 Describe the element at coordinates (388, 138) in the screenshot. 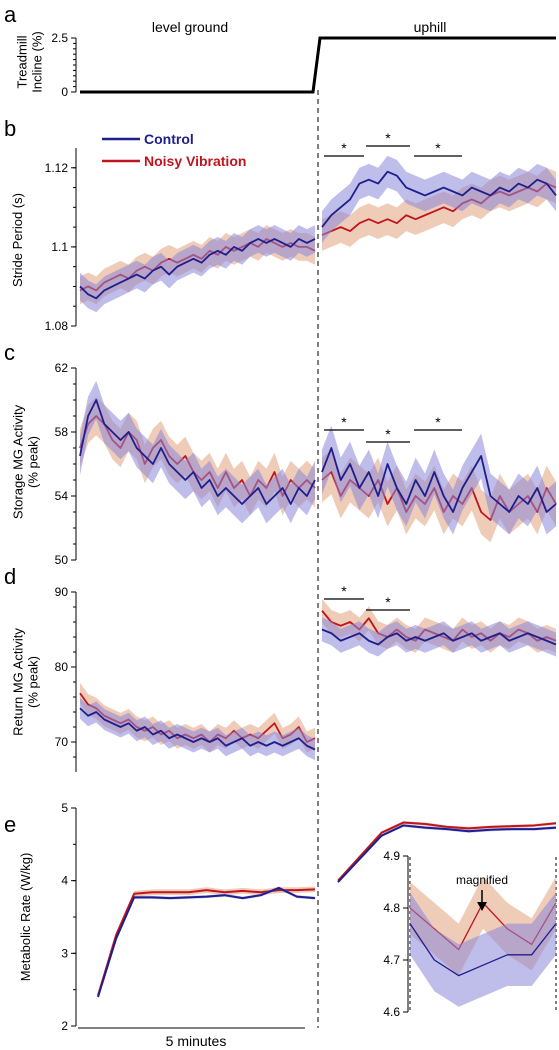

I see `panel-b-significance-1-star: *` at that location.